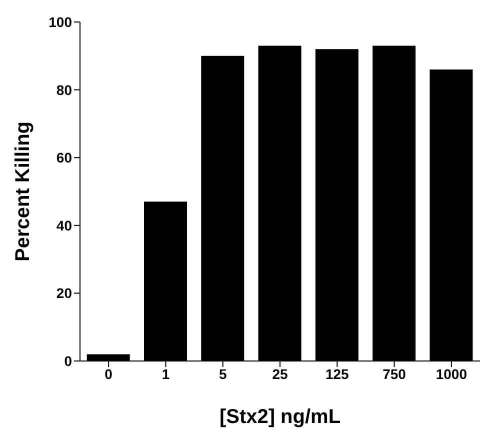 The height and width of the screenshot is (441, 492). I want to click on y-tick-label: 0, so click(68, 360).